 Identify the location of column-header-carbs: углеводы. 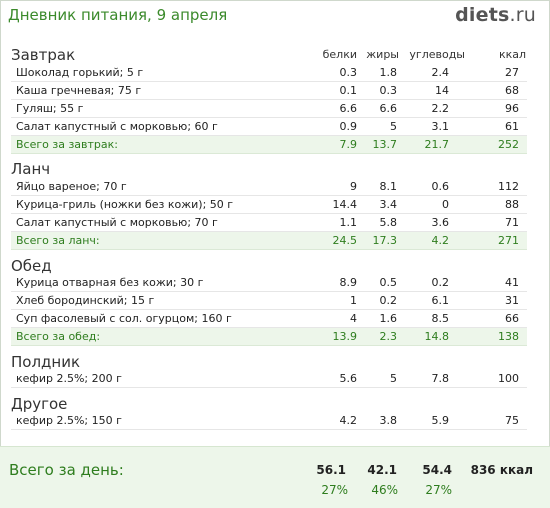
(437, 54).